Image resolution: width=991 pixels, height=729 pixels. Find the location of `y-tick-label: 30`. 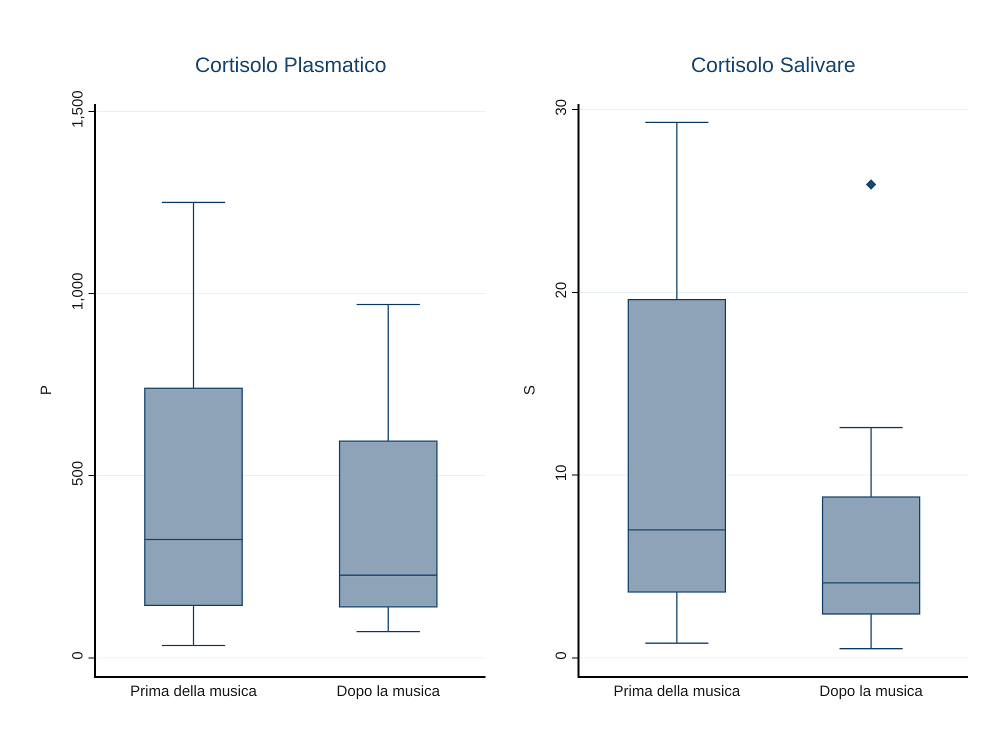

y-tick-label: 30 is located at coordinates (561, 107).